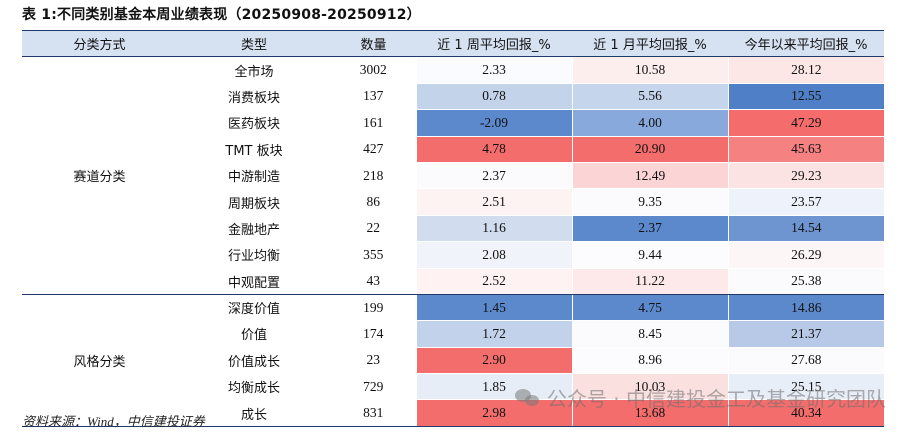  I want to click on table-row: 医药板块 161 -2.09 4.00 47.29, so click(453, 123).